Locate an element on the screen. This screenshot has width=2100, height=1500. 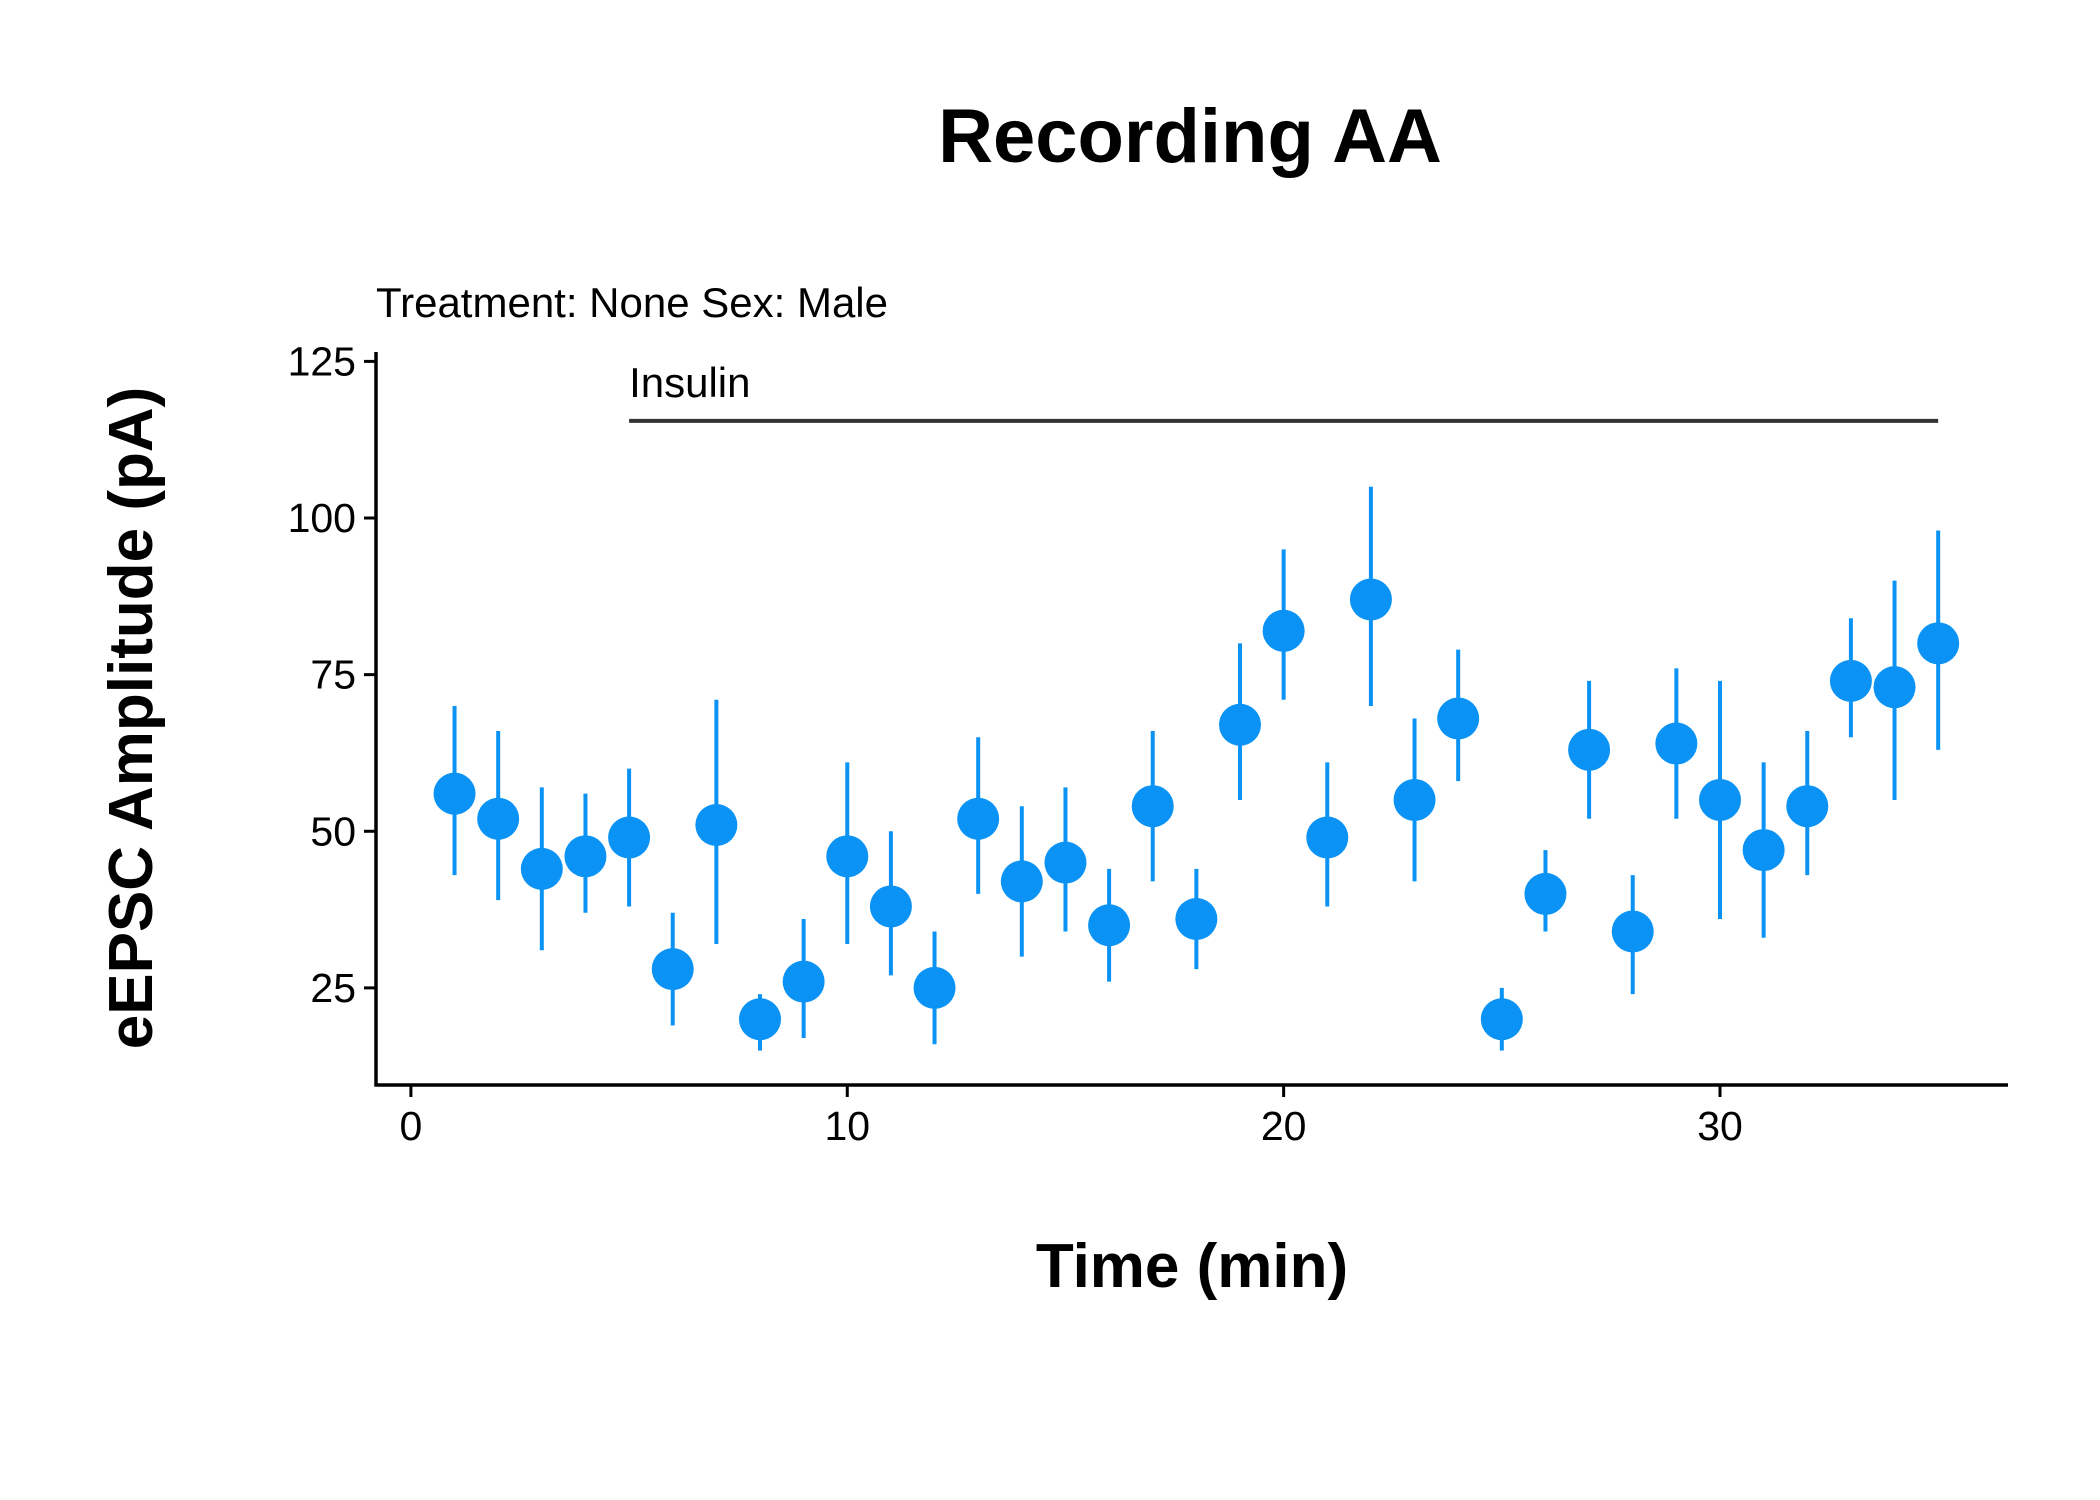
y-tick-label: 50 is located at coordinates (333, 831).